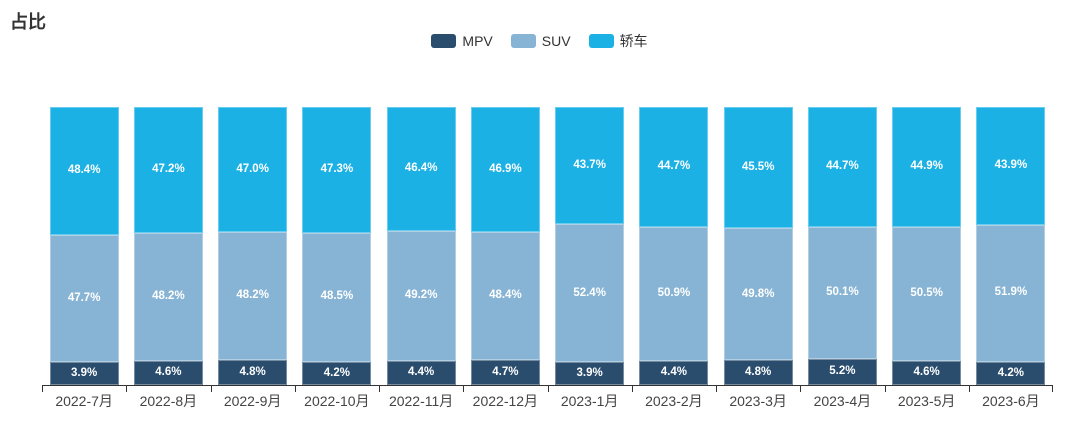 This screenshot has width=1079, height=428. I want to click on stacked-bar-2022-11月: 4.4% 49.2% 46.4%, so click(421, 246).